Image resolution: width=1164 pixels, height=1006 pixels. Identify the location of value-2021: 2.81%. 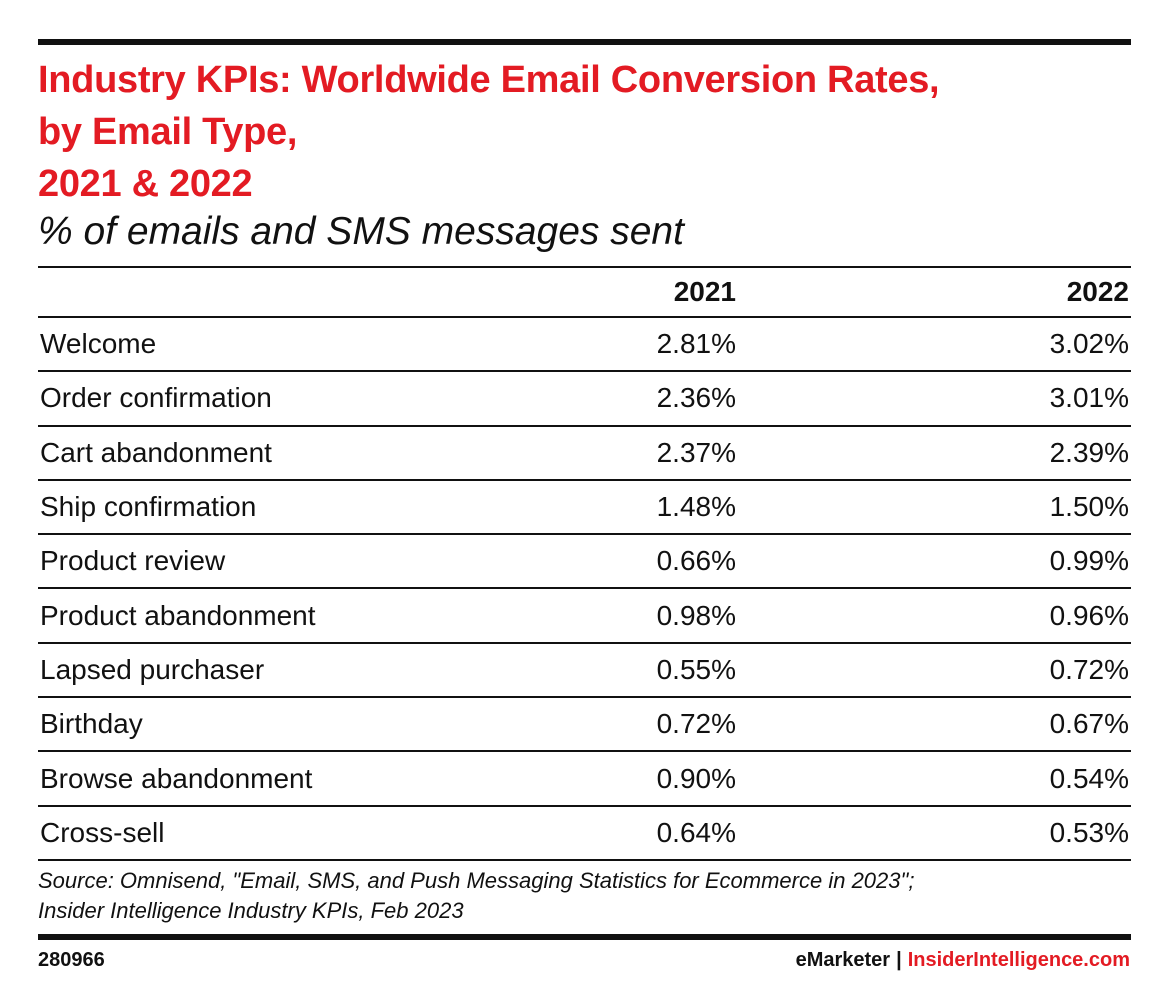
(696, 344).